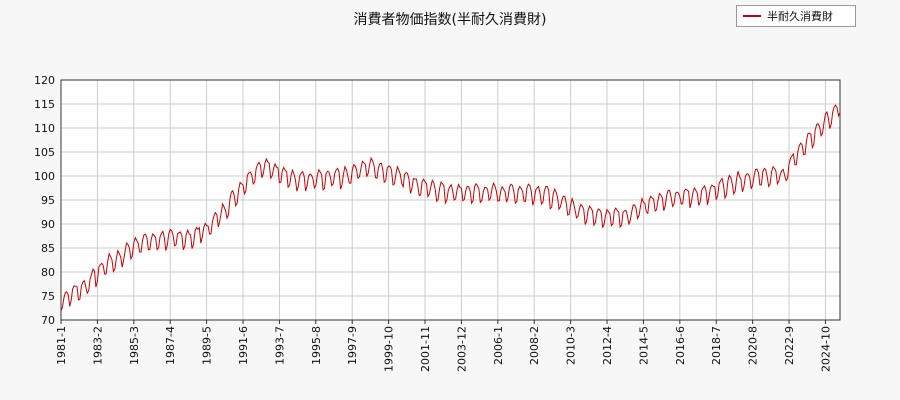 This screenshot has height=400, width=900. What do you see at coordinates (461, 349) in the screenshot?
I see `x-tick-label: 2003-12` at bounding box center [461, 349].